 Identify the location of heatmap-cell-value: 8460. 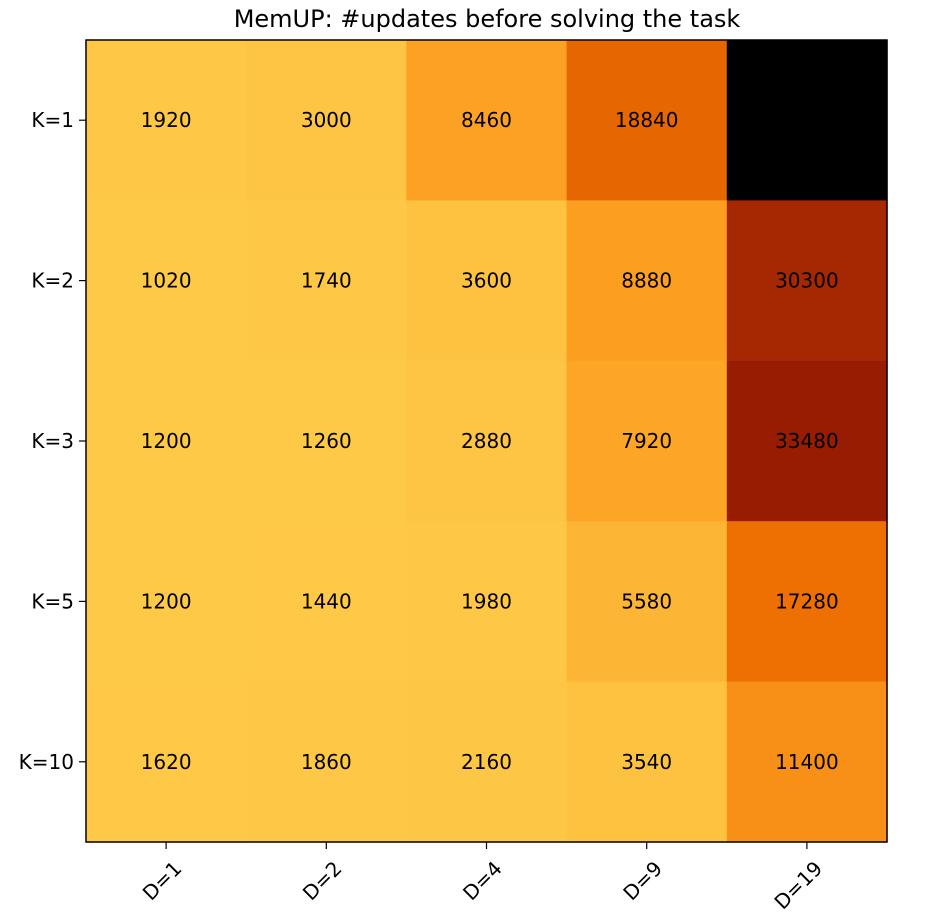
(486, 120).